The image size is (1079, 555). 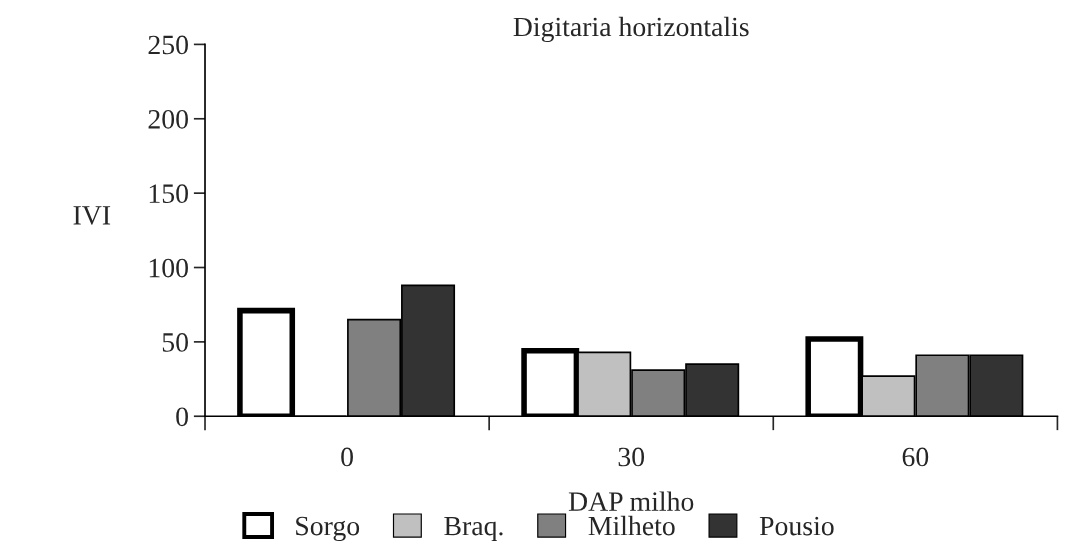 What do you see at coordinates (347, 457) in the screenshot?
I see `x-tick-label: 0` at bounding box center [347, 457].